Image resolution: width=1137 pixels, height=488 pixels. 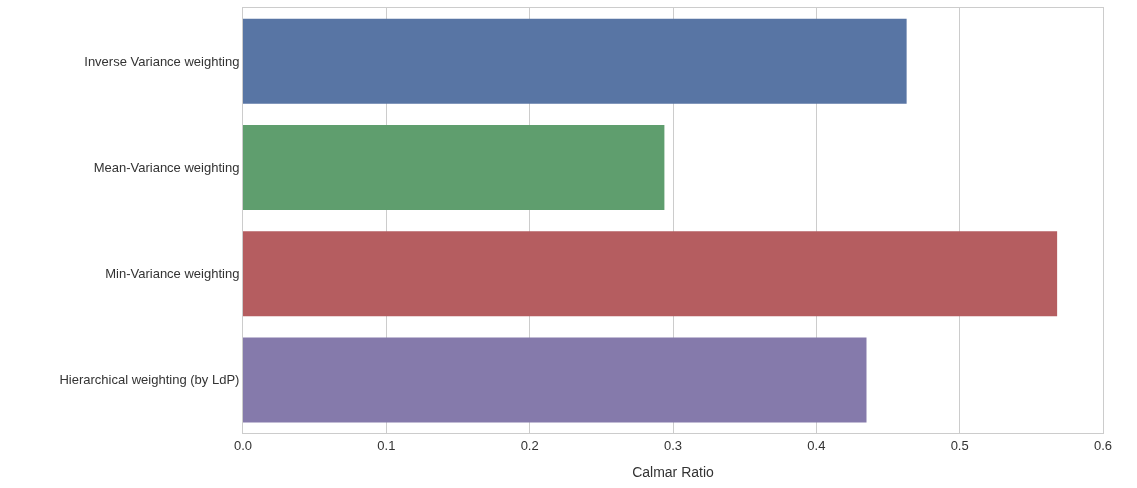 What do you see at coordinates (162, 61) in the screenshot?
I see `y-tick-label: Inverse Variance weighting` at bounding box center [162, 61].